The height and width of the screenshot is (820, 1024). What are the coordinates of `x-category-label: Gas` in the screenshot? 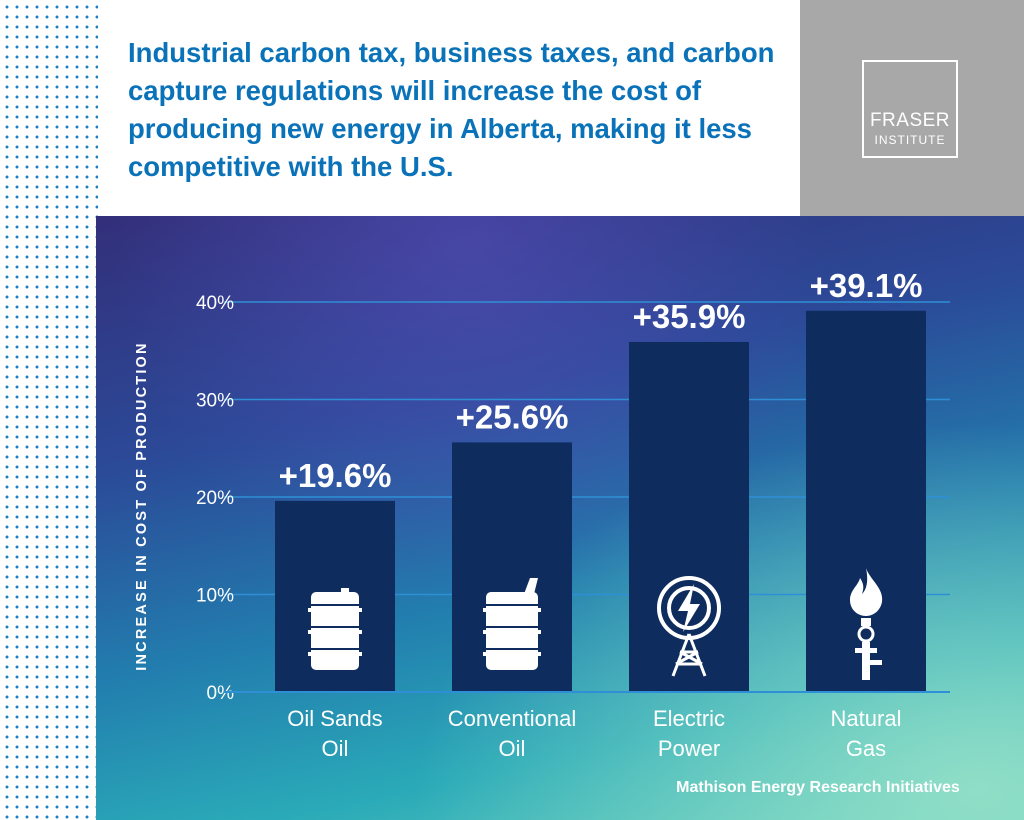 It's located at (866, 748).